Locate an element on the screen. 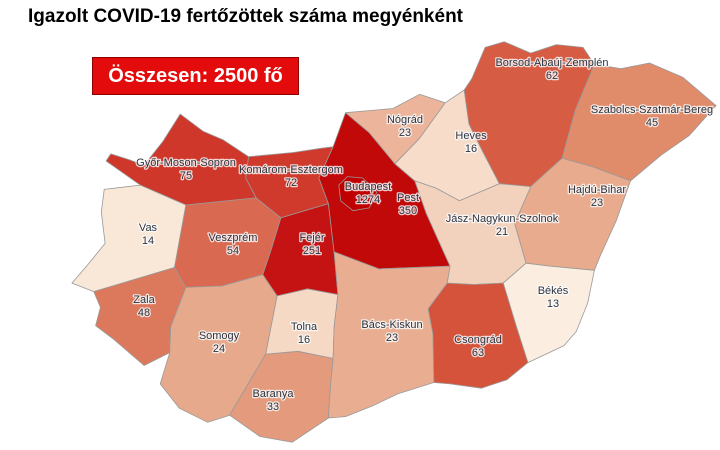 Image resolution: width=720 pixels, height=450 pixels. county-label-somogy: Somogy 24 is located at coordinates (219, 342).